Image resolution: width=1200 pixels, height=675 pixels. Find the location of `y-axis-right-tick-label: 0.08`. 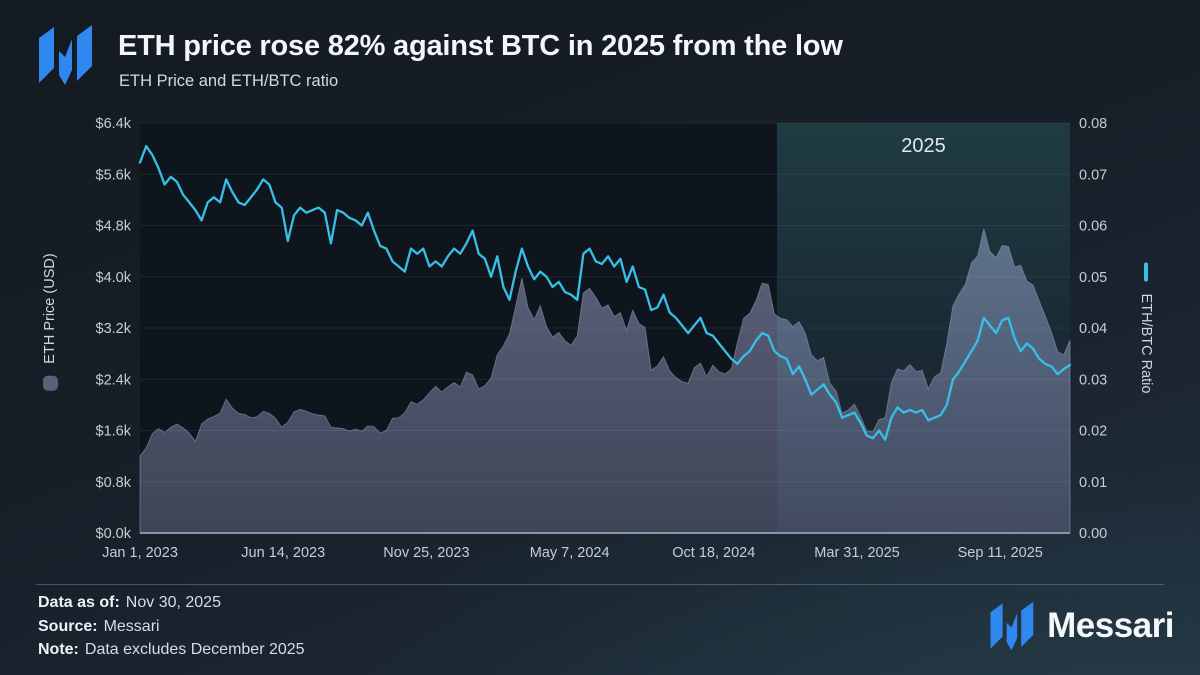

y-axis-right-tick-label: 0.08 is located at coordinates (1093, 124).